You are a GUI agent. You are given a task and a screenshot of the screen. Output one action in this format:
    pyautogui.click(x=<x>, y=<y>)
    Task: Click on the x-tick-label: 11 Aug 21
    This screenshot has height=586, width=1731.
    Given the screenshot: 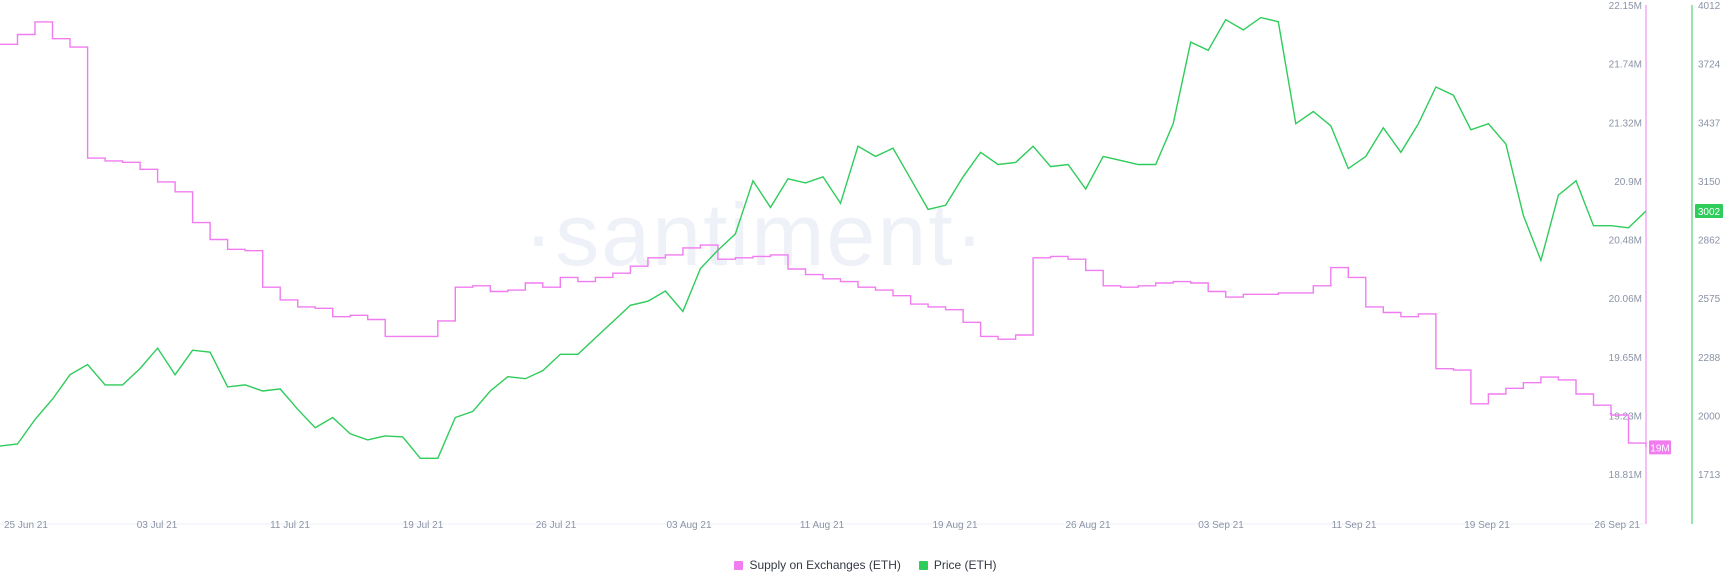 What is the action you would take?
    pyautogui.click(x=822, y=525)
    